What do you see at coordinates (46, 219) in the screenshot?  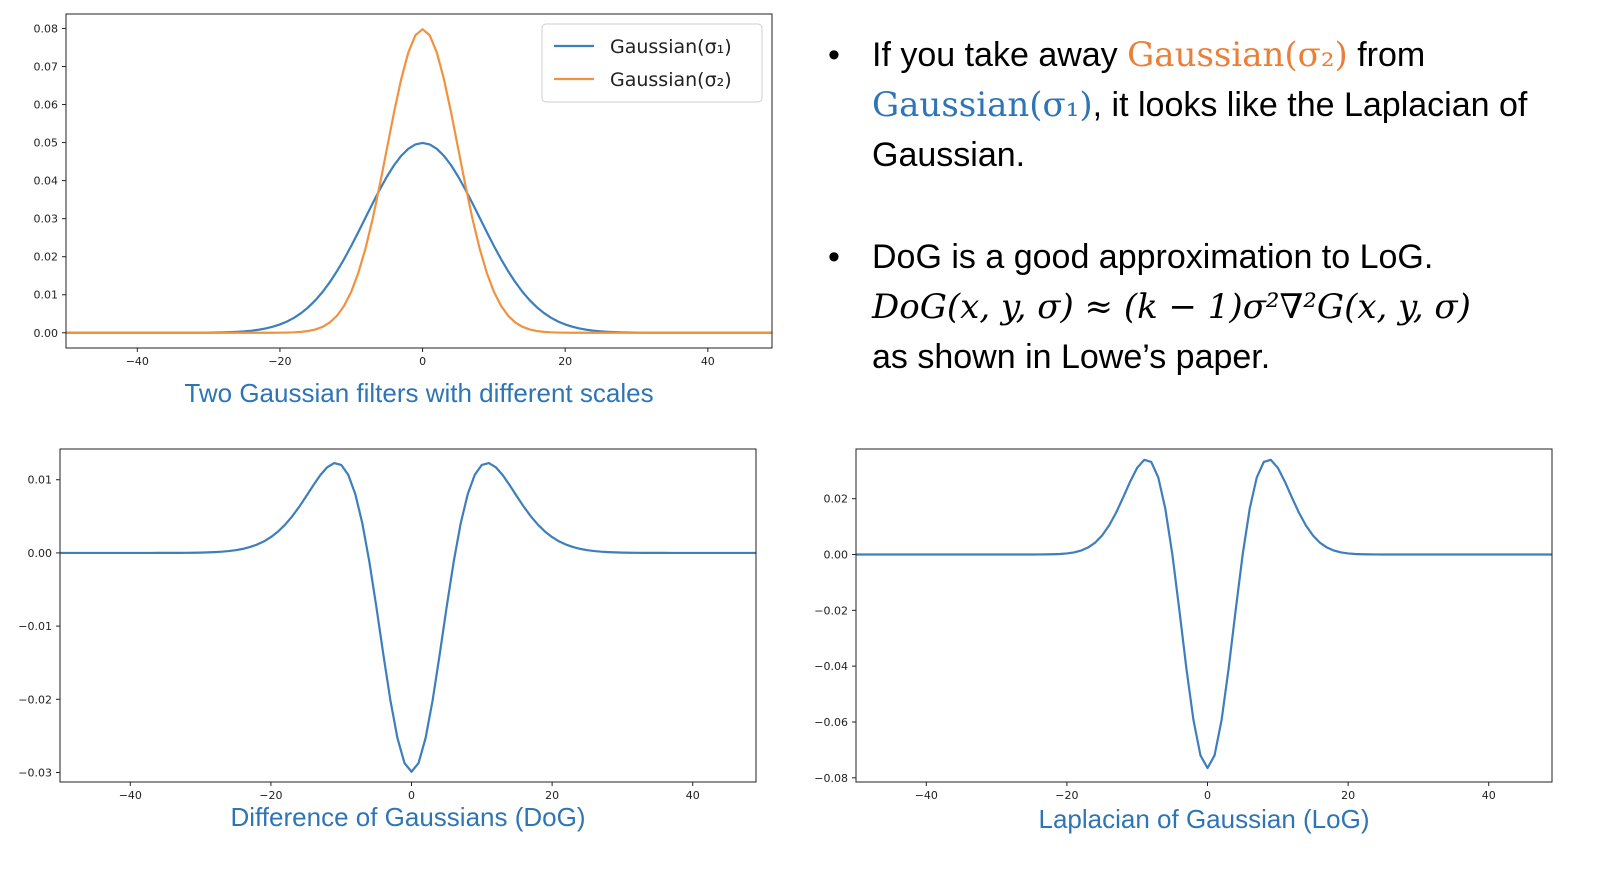 I see `y-tick-label: 0.03` at bounding box center [46, 219].